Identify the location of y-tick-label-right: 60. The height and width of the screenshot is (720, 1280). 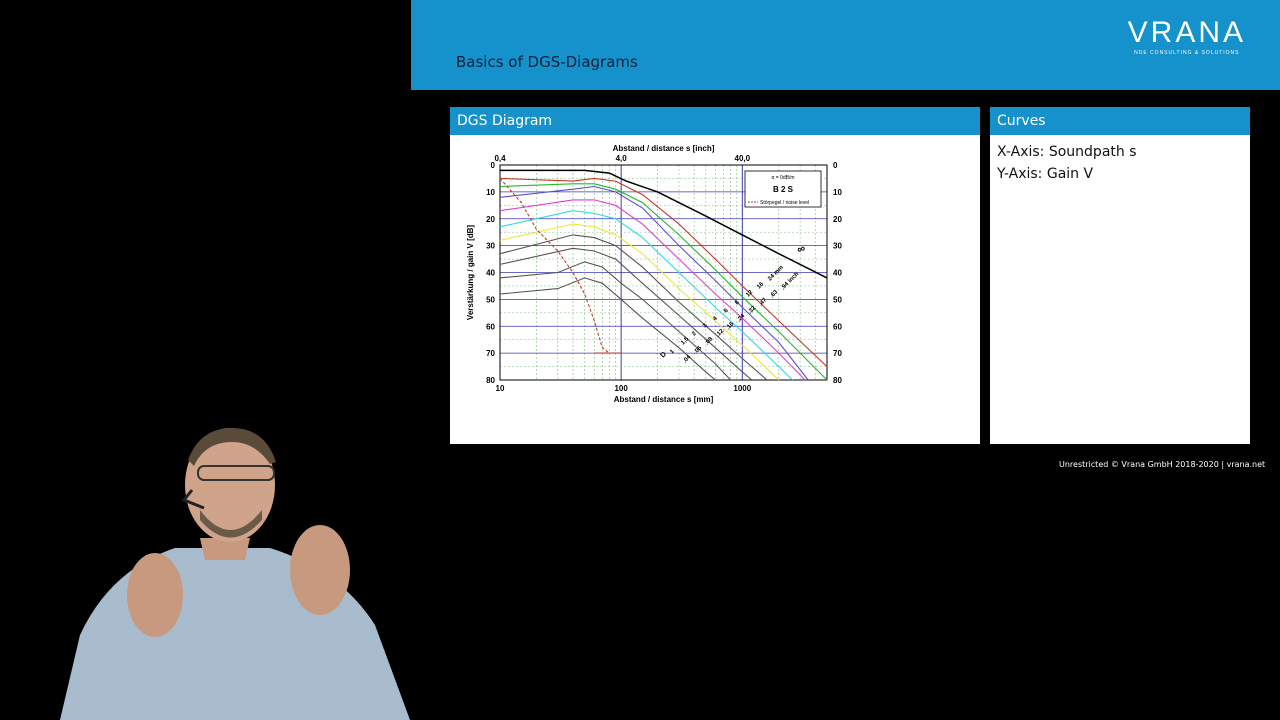
(837, 326).